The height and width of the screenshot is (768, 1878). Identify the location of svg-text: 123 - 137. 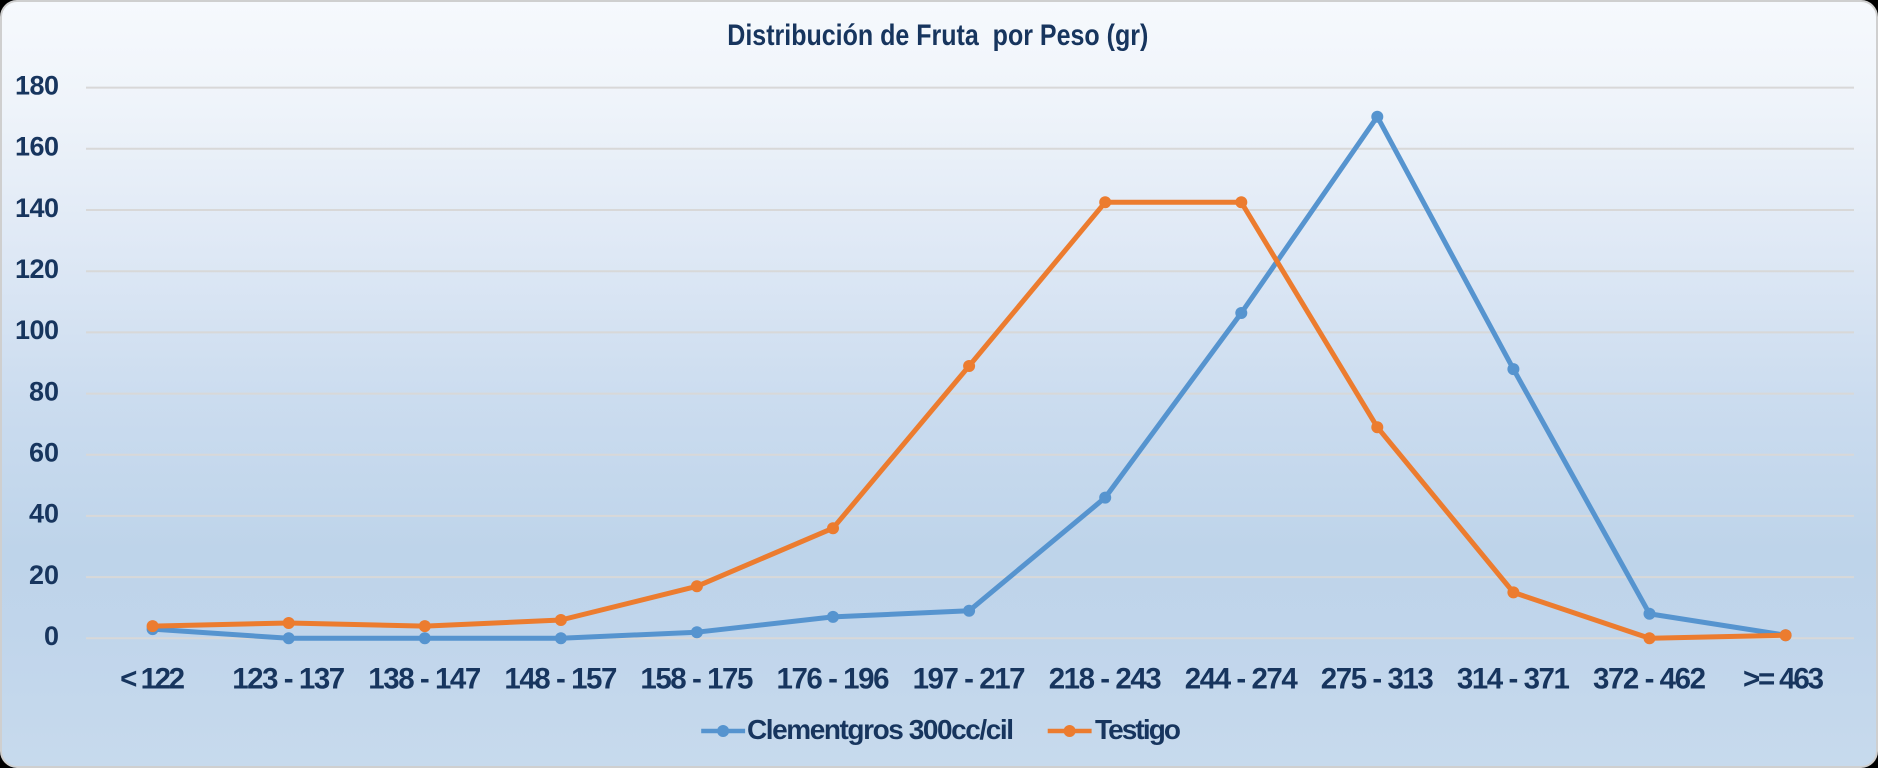
(288, 679).